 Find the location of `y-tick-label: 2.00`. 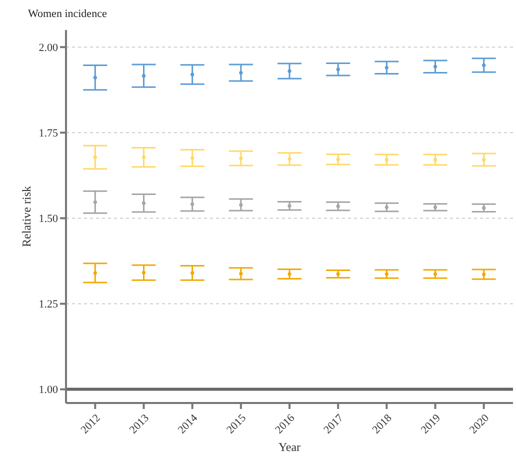

y-tick-label: 2.00 is located at coordinates (48, 48).